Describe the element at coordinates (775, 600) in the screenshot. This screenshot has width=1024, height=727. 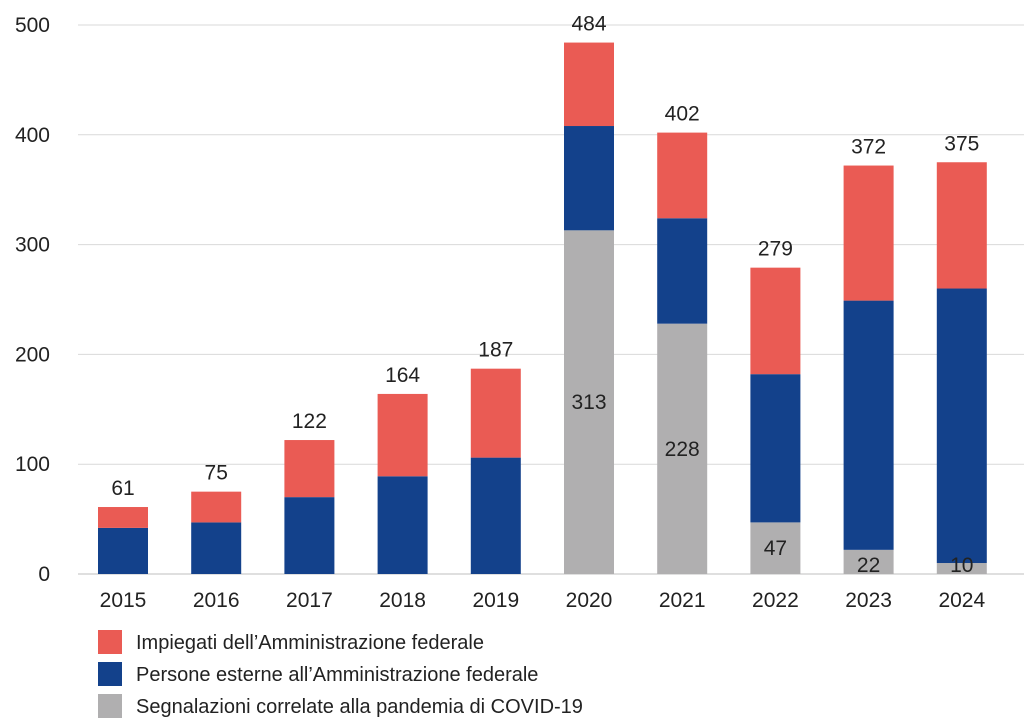
I see `x-tick-label: 2022` at that location.